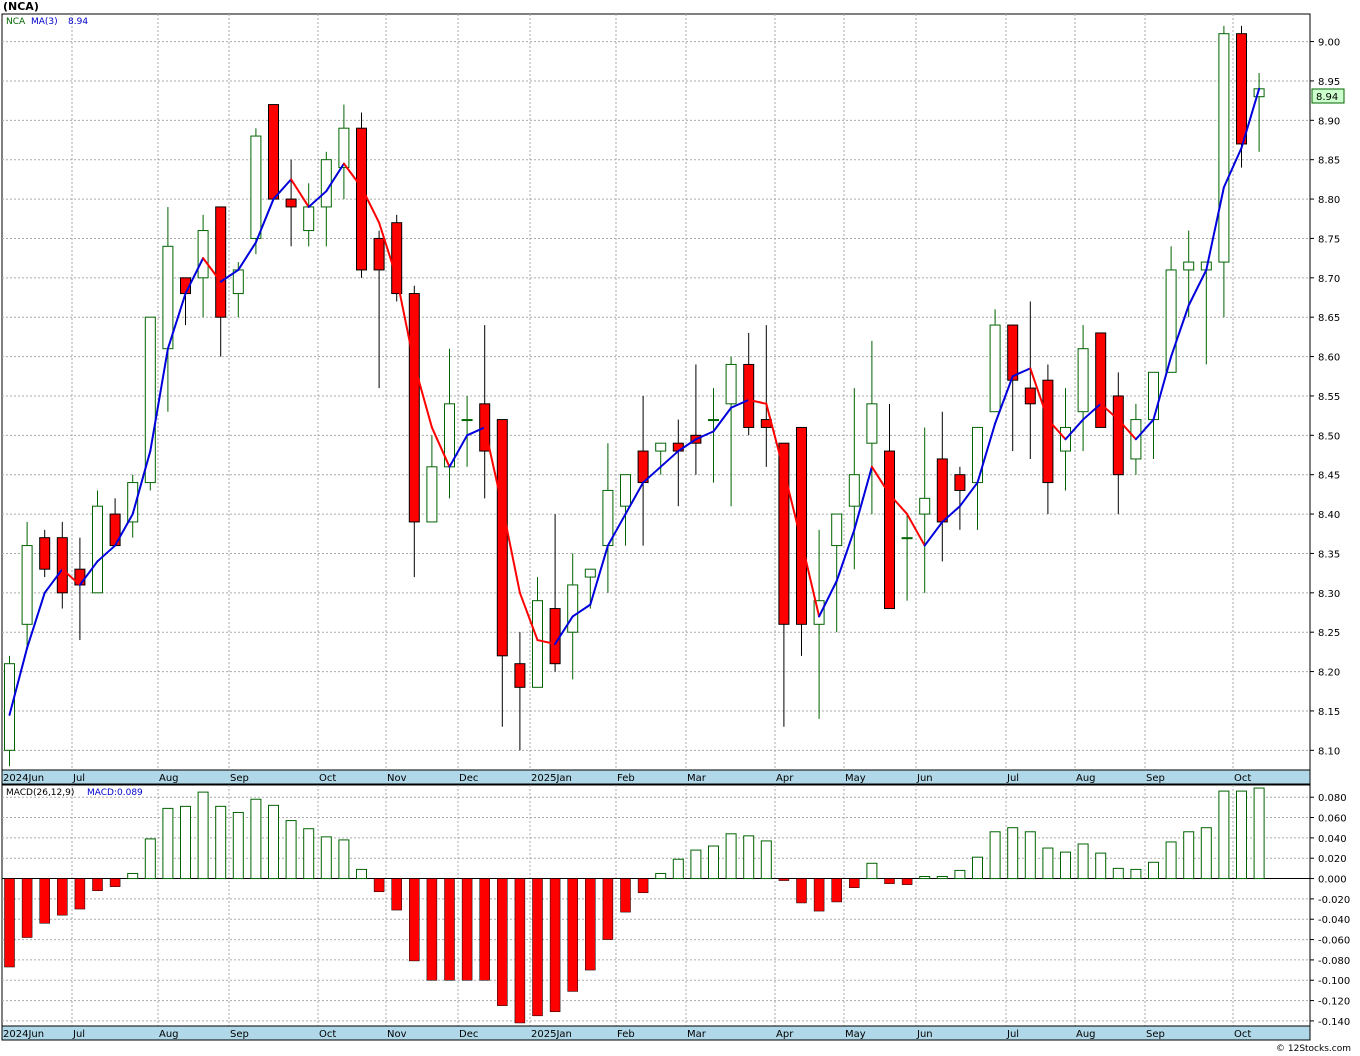 This screenshot has width=1360, height=1056. Describe the element at coordinates (785, 778) in the screenshot. I see `month-label: Apr` at that location.